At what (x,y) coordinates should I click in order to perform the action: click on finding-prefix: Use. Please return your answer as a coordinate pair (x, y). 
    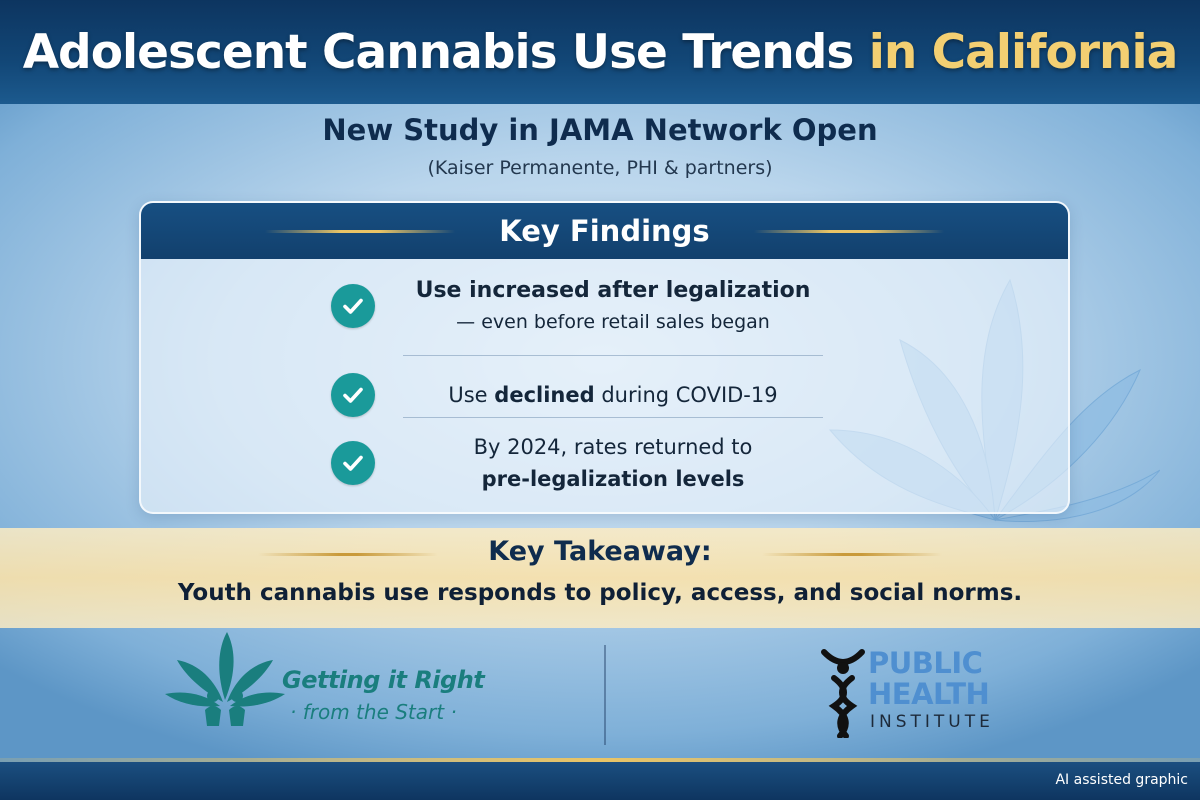
    Looking at the image, I should click on (471, 395).